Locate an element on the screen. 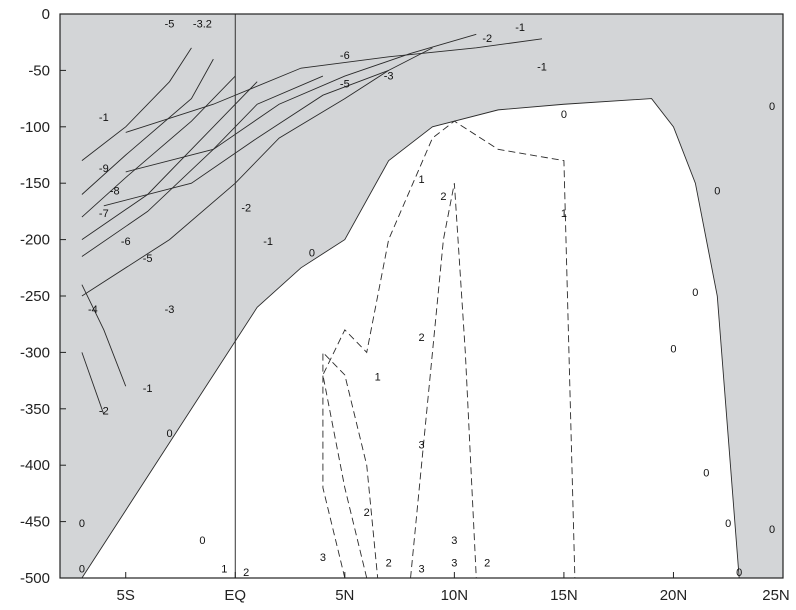 The width and height of the screenshot is (796, 610). x-tick-label: EQ is located at coordinates (235, 595).